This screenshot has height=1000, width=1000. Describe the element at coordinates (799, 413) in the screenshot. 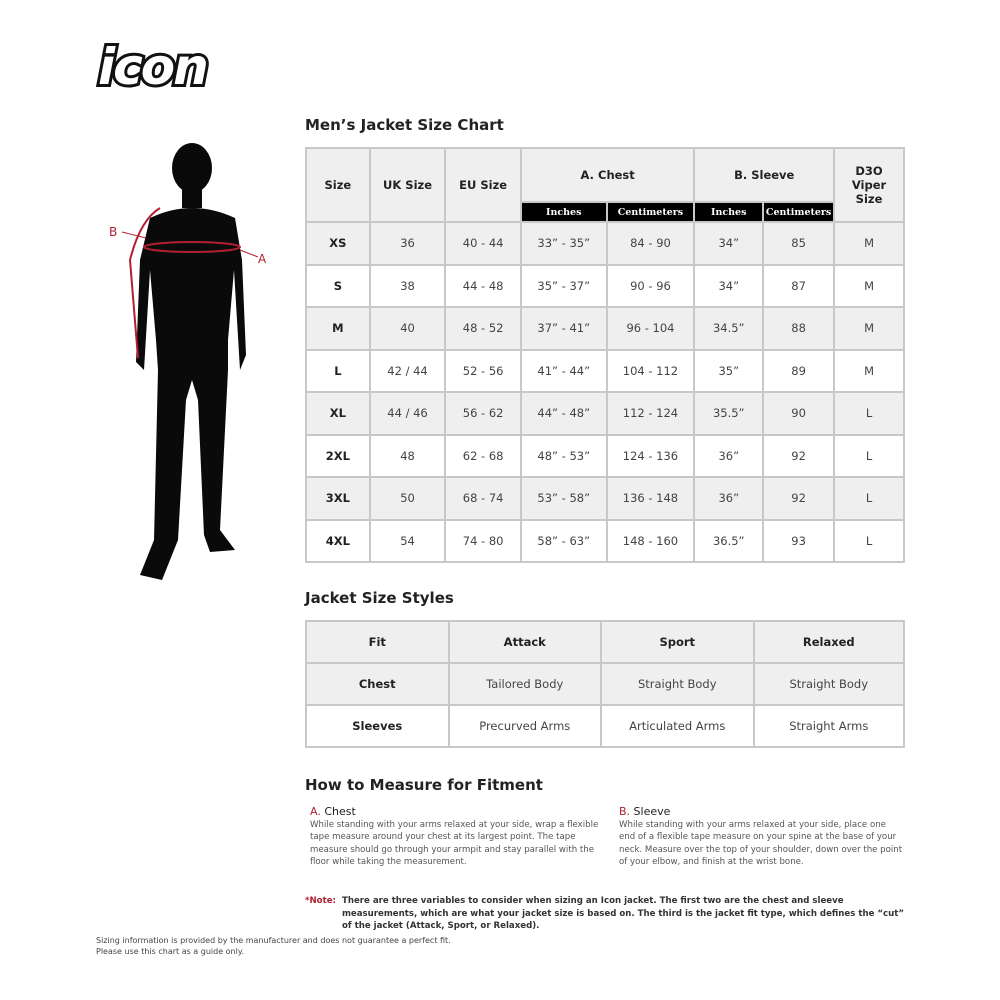

I see `size-cell: 90` at that location.